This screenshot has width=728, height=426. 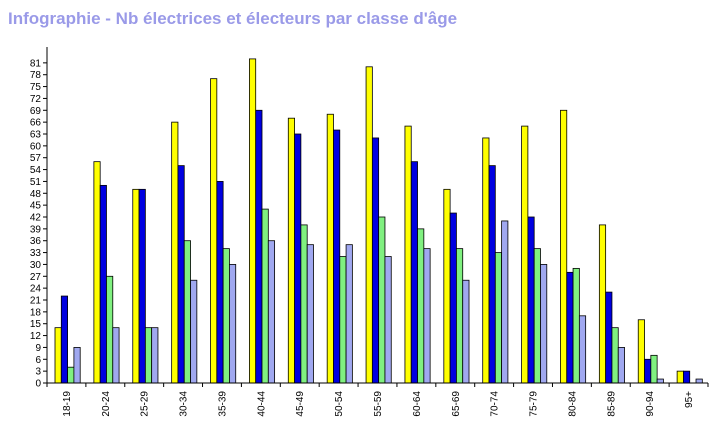 What do you see at coordinates (654, 369) in the screenshot?
I see `bar-90-94-s2` at bounding box center [654, 369].